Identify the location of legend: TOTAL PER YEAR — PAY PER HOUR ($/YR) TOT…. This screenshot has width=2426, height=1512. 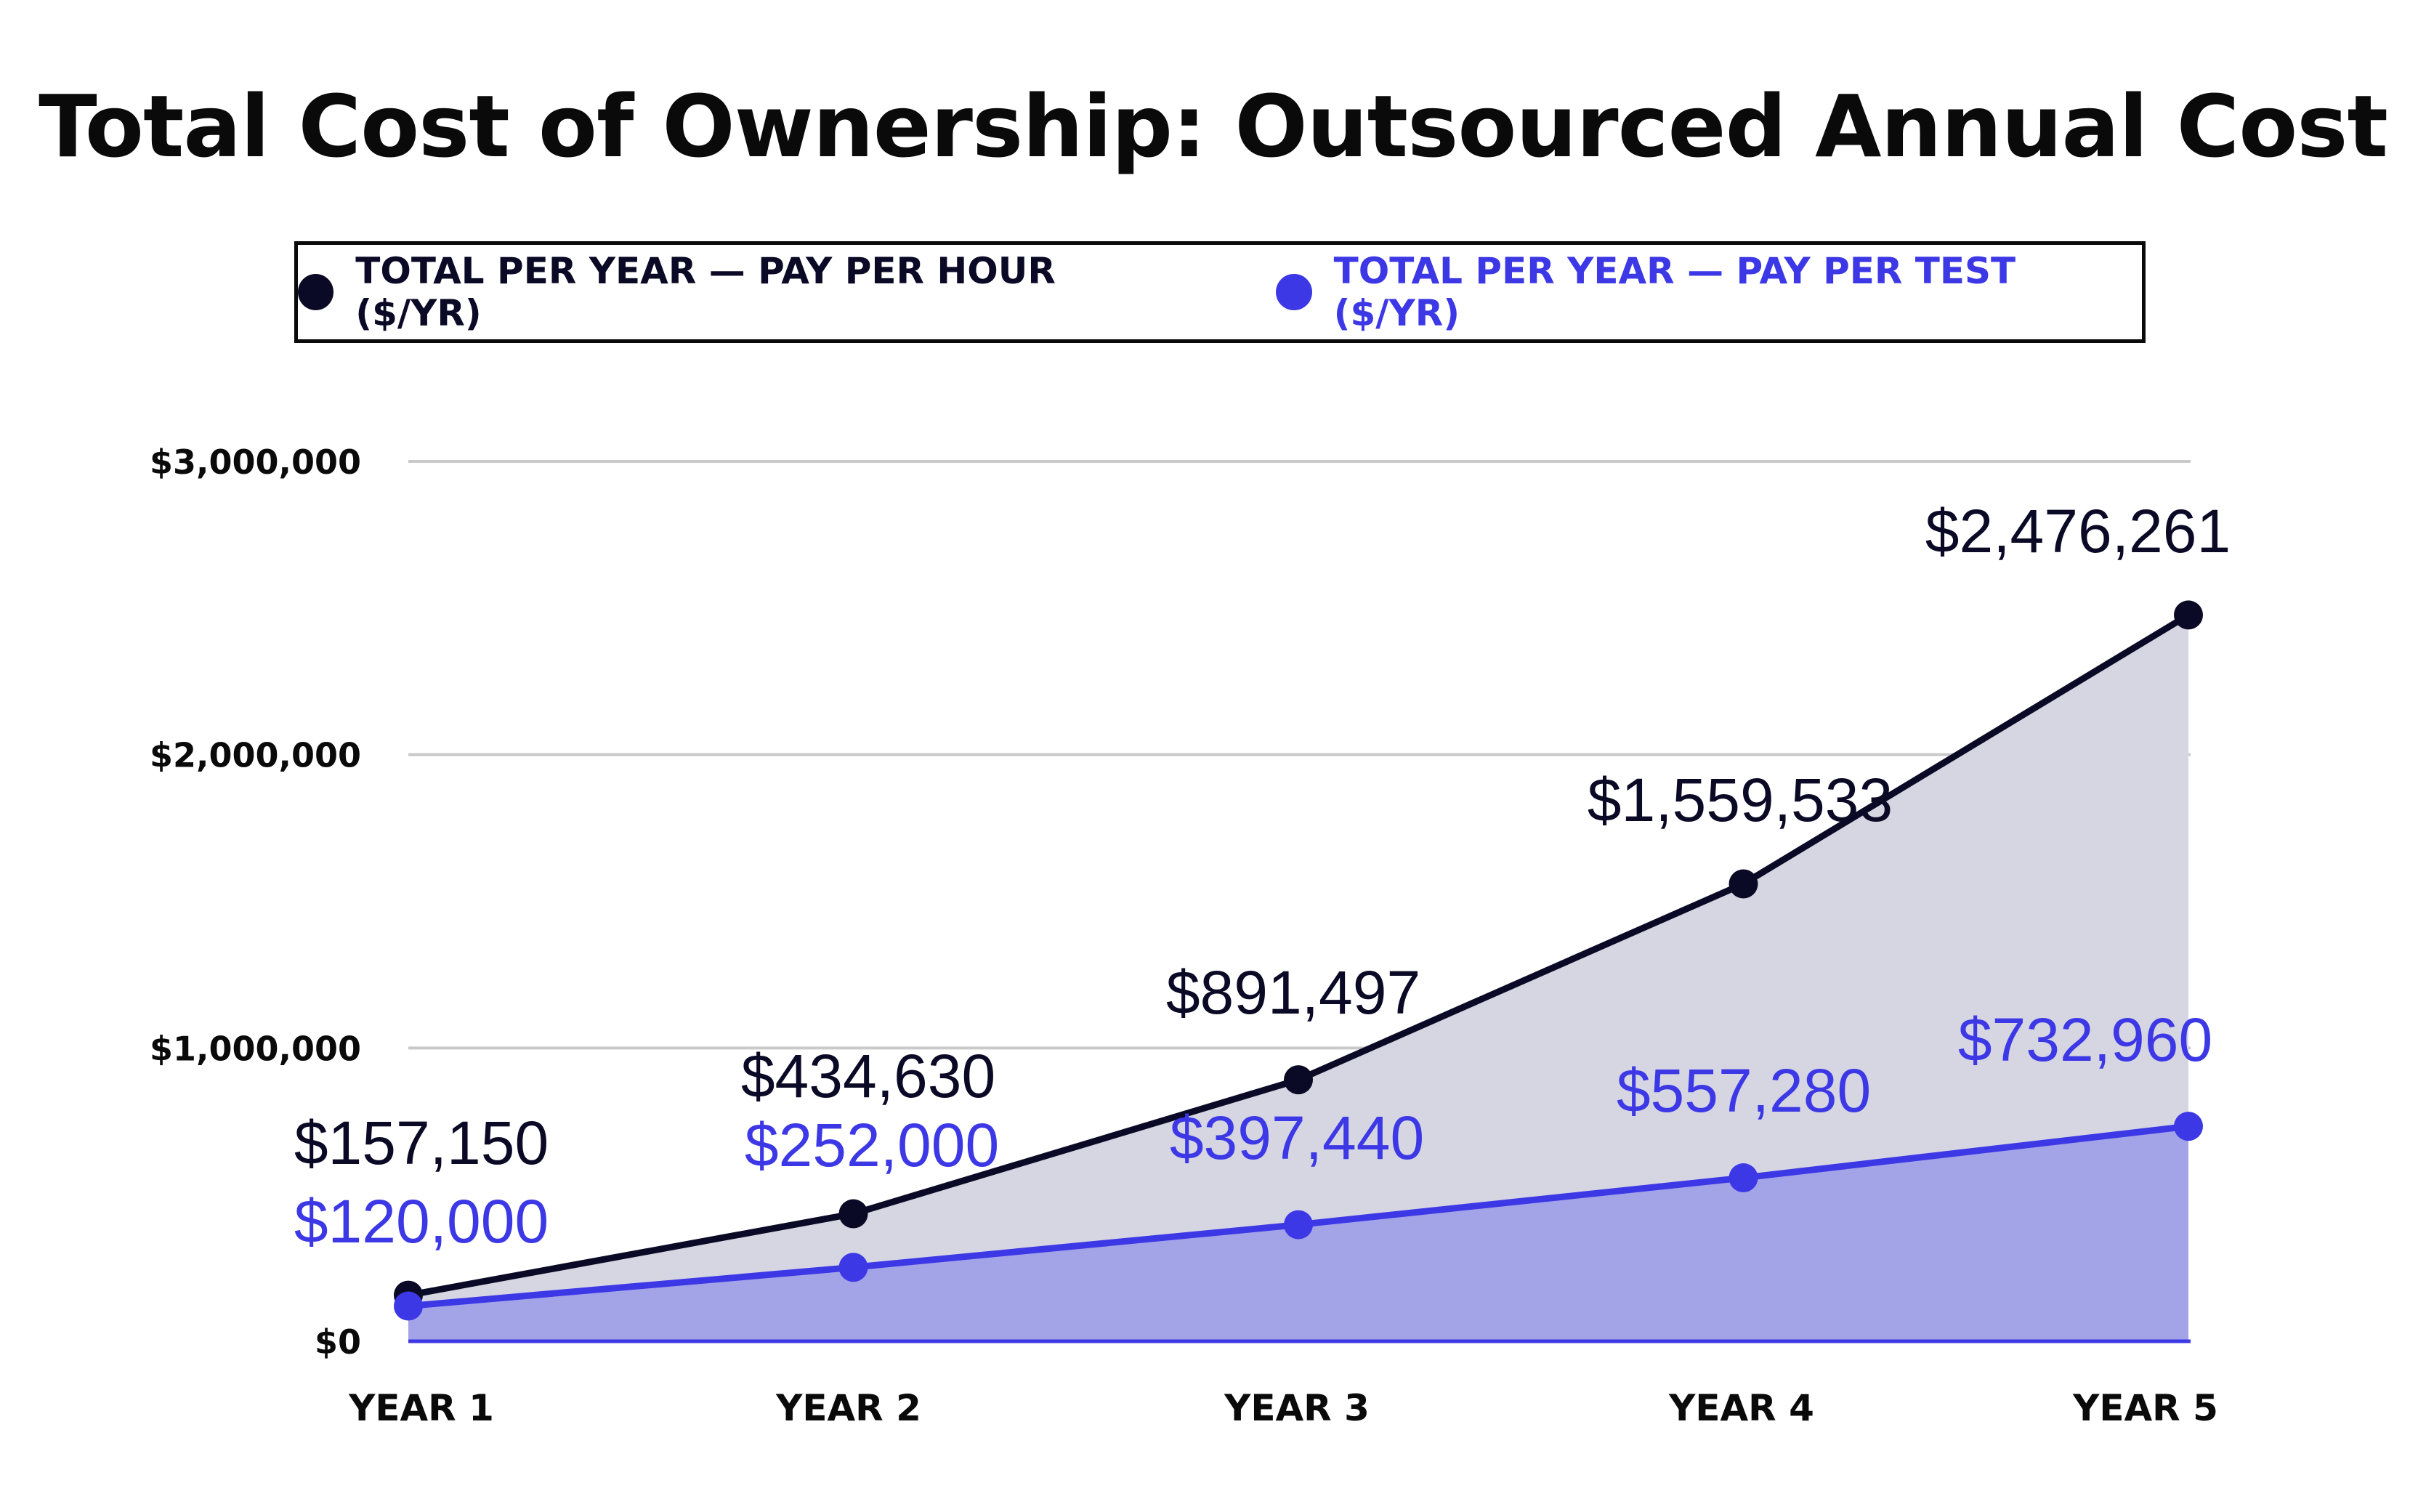
(1220, 292).